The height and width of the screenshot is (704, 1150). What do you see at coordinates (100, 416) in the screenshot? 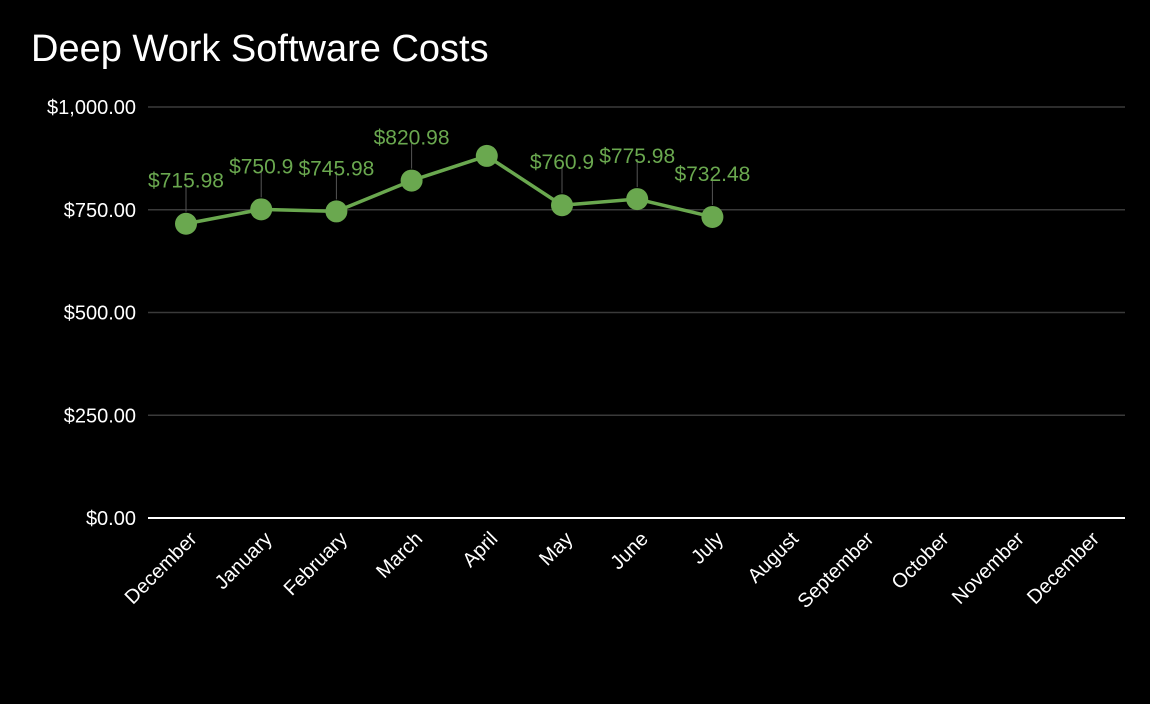
I see `y-tick-label: $250.00` at bounding box center [100, 416].